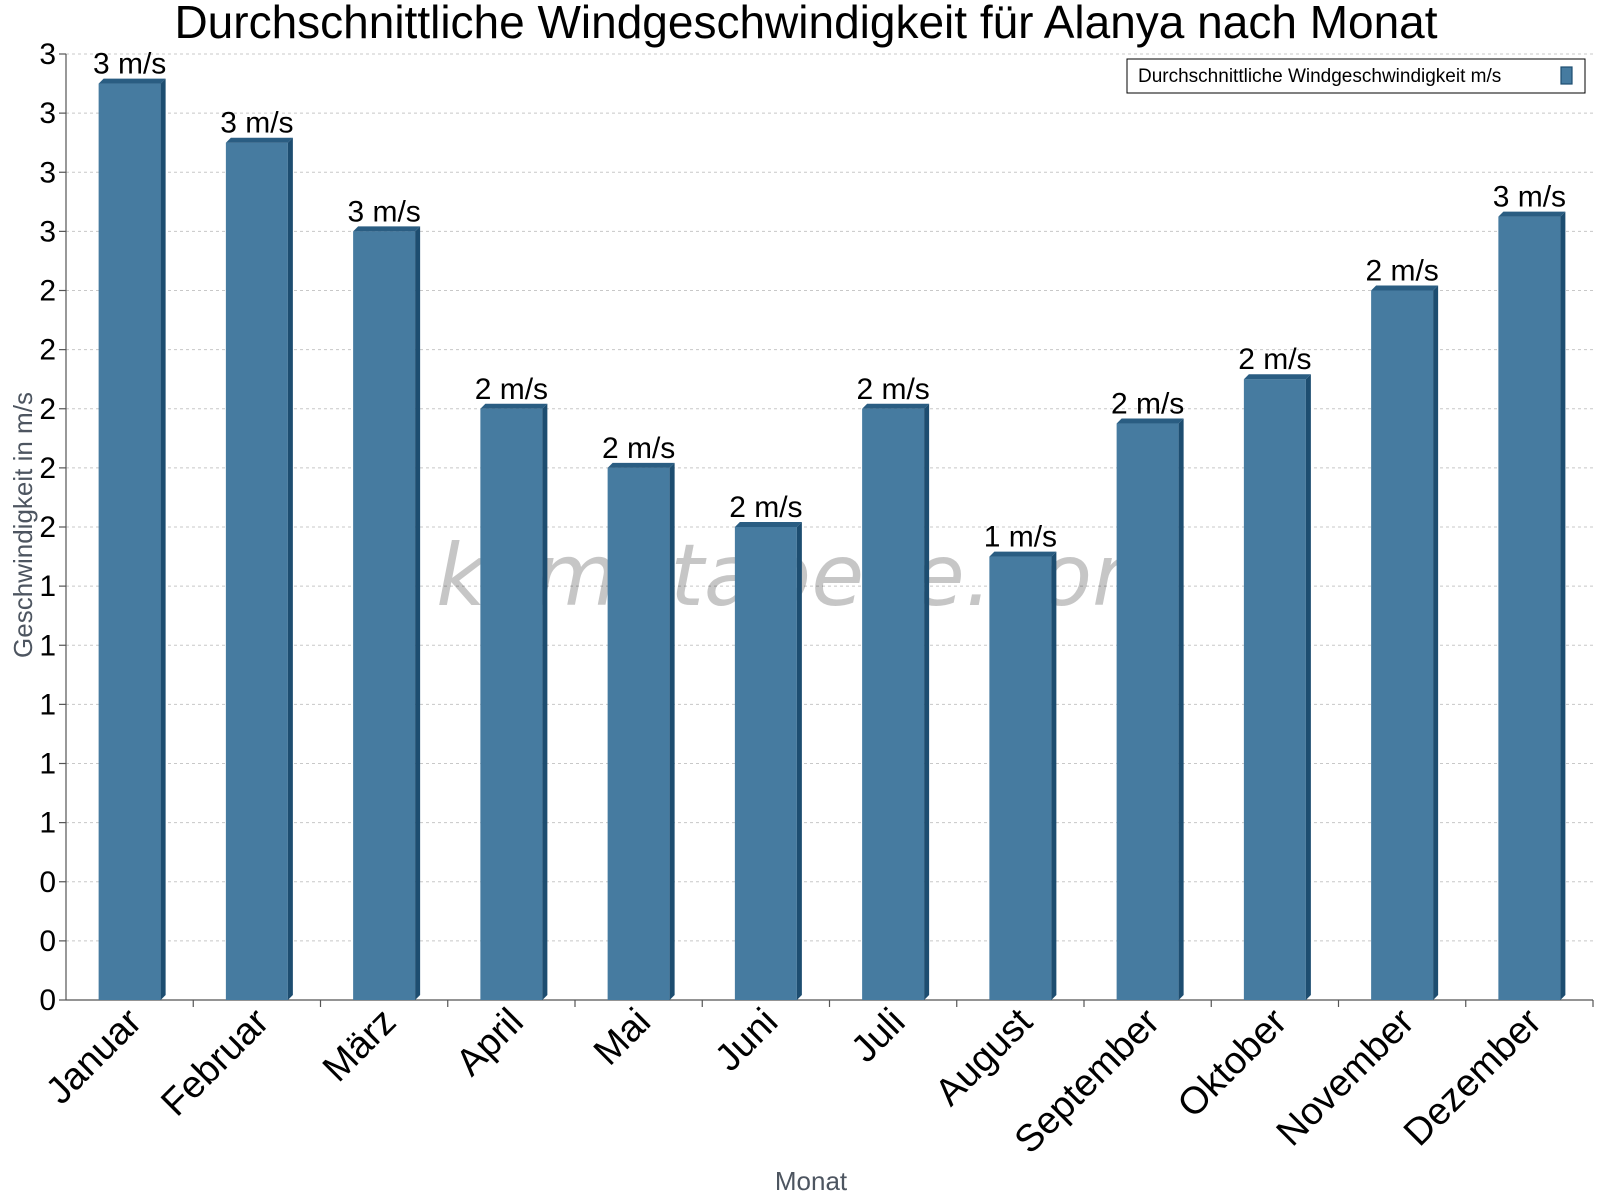  What do you see at coordinates (23, 525) in the screenshot?
I see `y-axis-title: Geschwindigkeit in m/s` at bounding box center [23, 525].